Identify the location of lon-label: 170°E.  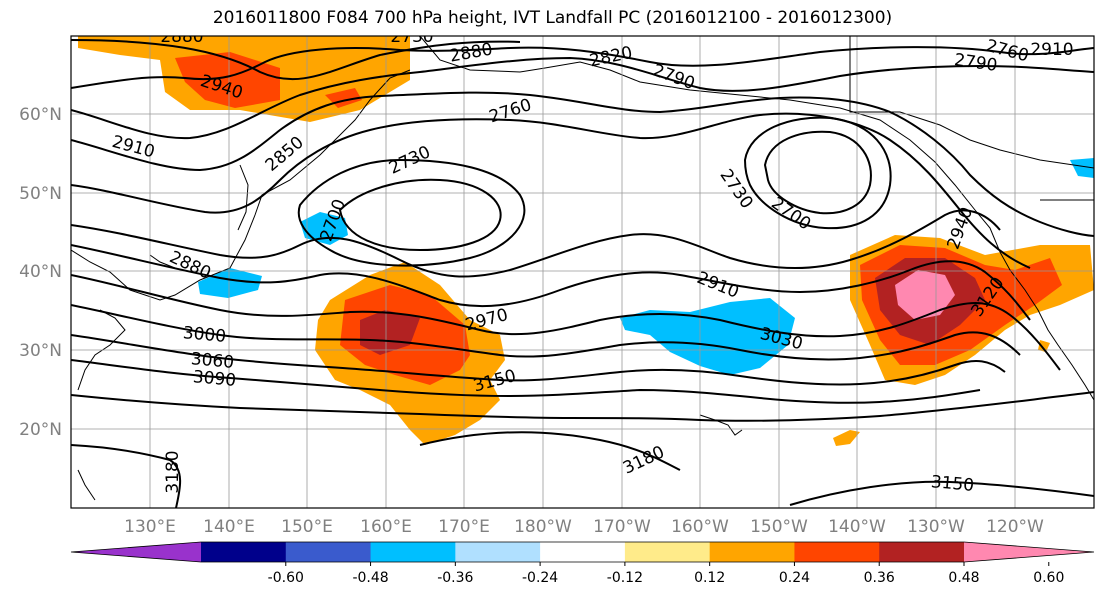
(464, 527).